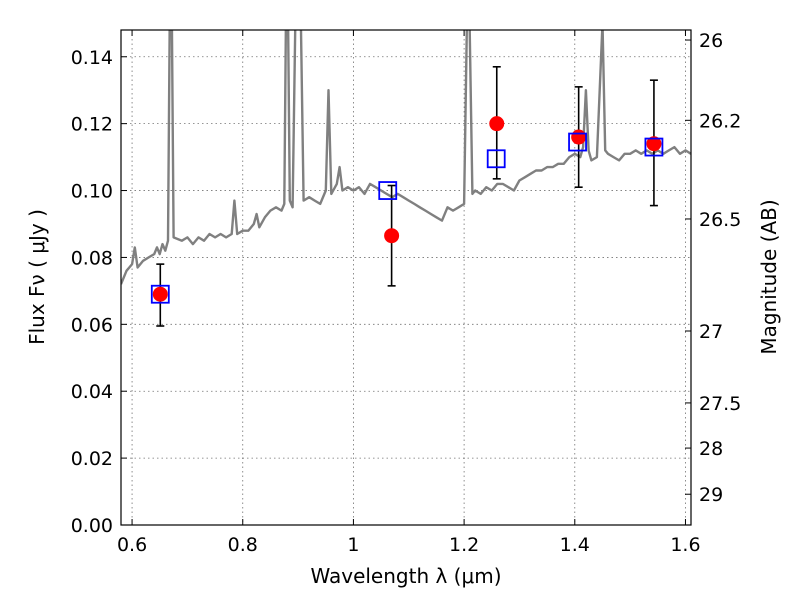  Describe the element at coordinates (713, 268) in the screenshot. I see `y2-axis-ticks: 26 26.2 26.5 27 27.5 28 29` at that location.